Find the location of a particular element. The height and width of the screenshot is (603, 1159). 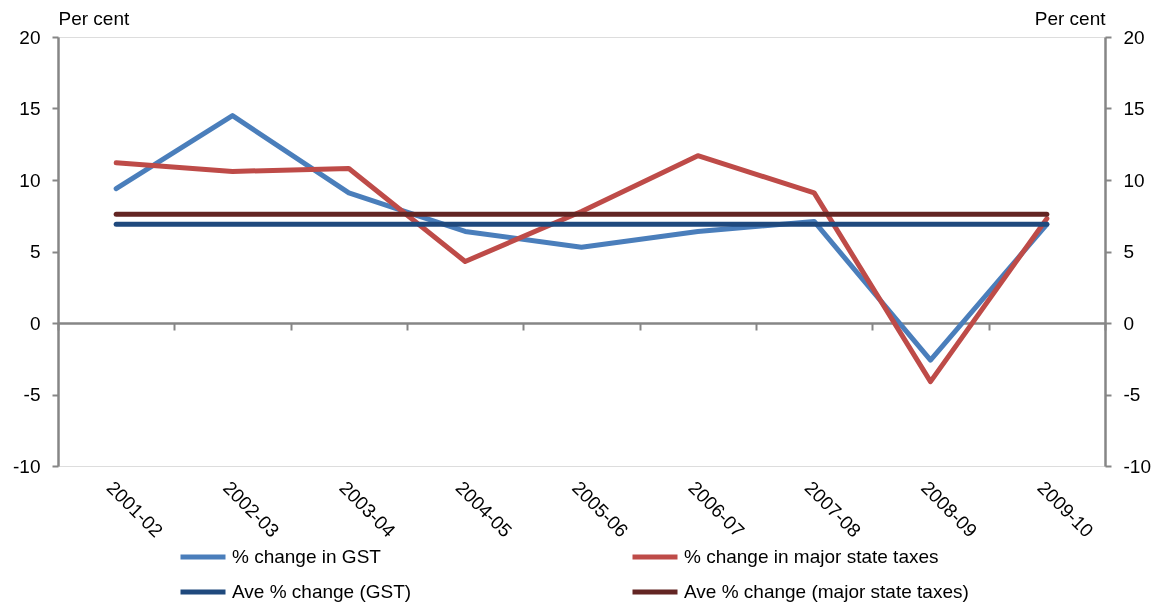

y-tick-label: -10 is located at coordinates (27, 466).